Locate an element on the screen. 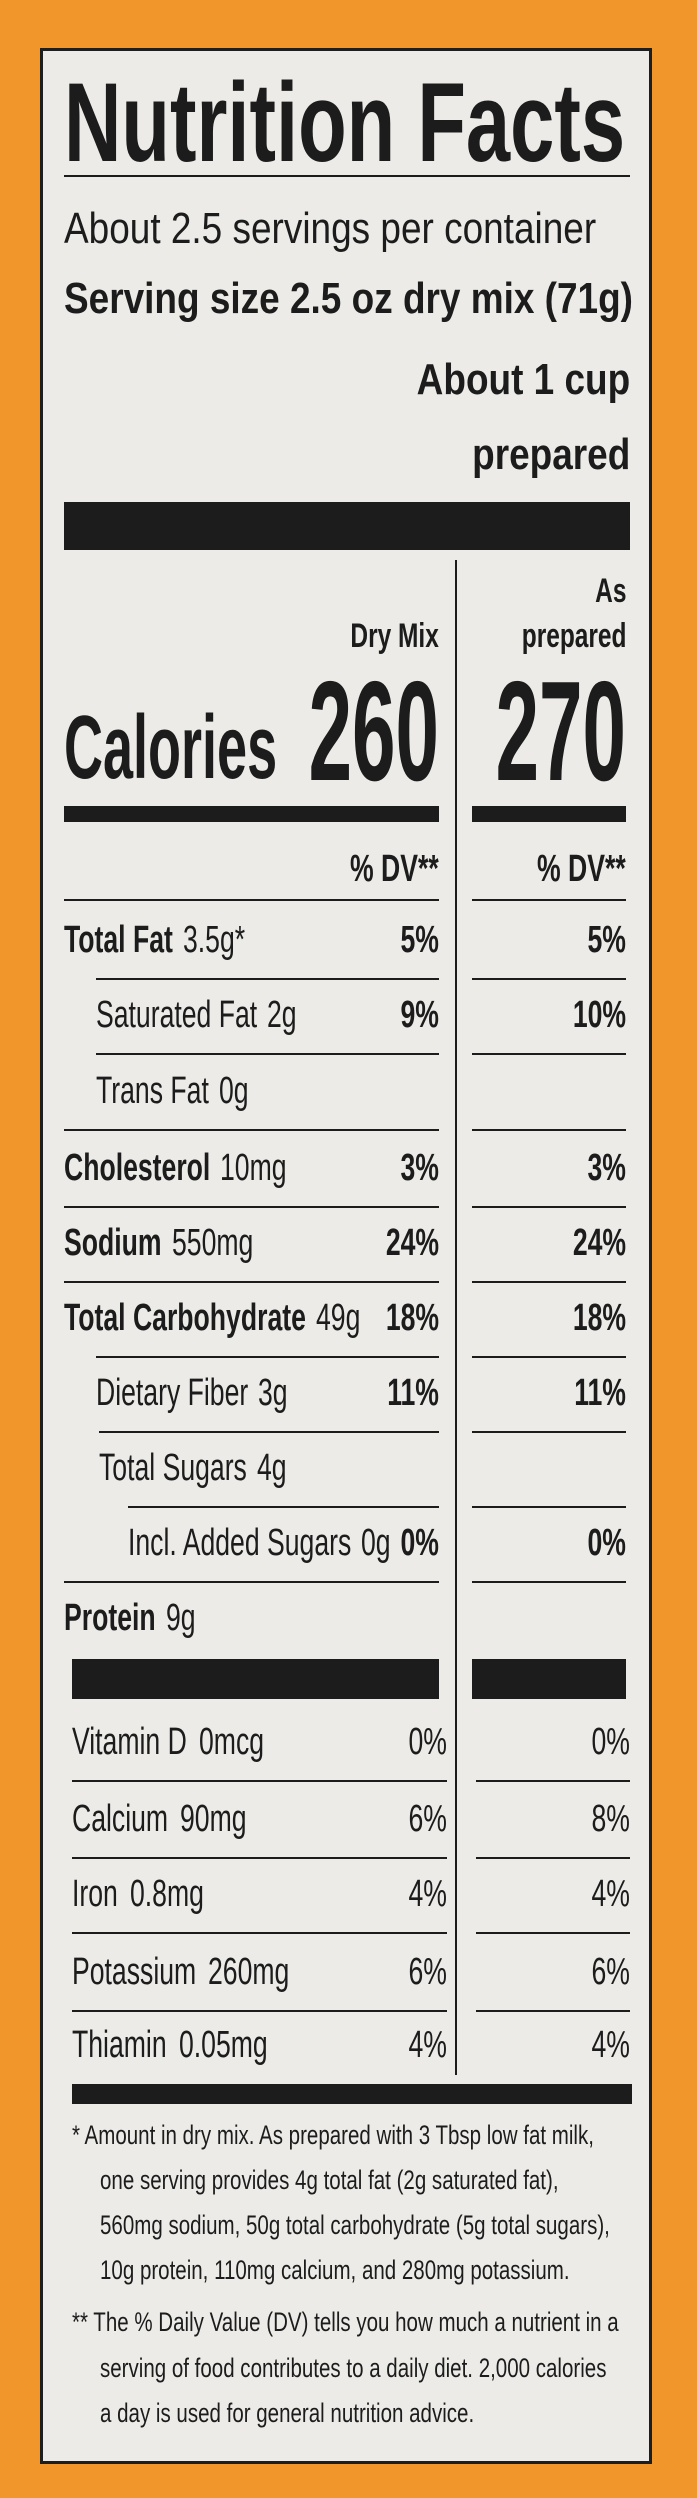 The height and width of the screenshot is (2498, 697). nutrient-amount: 4g is located at coordinates (271, 1468).